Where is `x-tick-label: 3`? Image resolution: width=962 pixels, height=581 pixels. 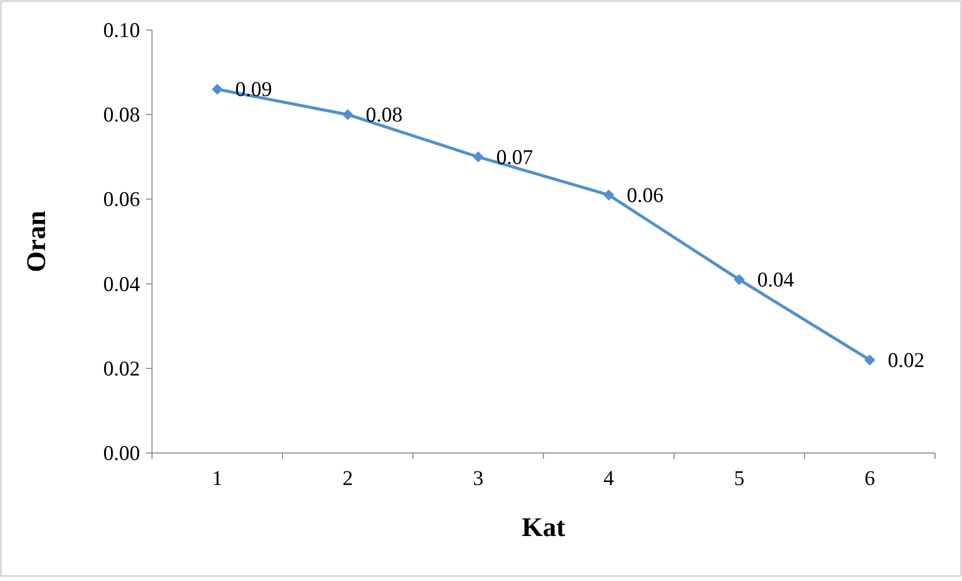 x-tick-label: 3 is located at coordinates (478, 478).